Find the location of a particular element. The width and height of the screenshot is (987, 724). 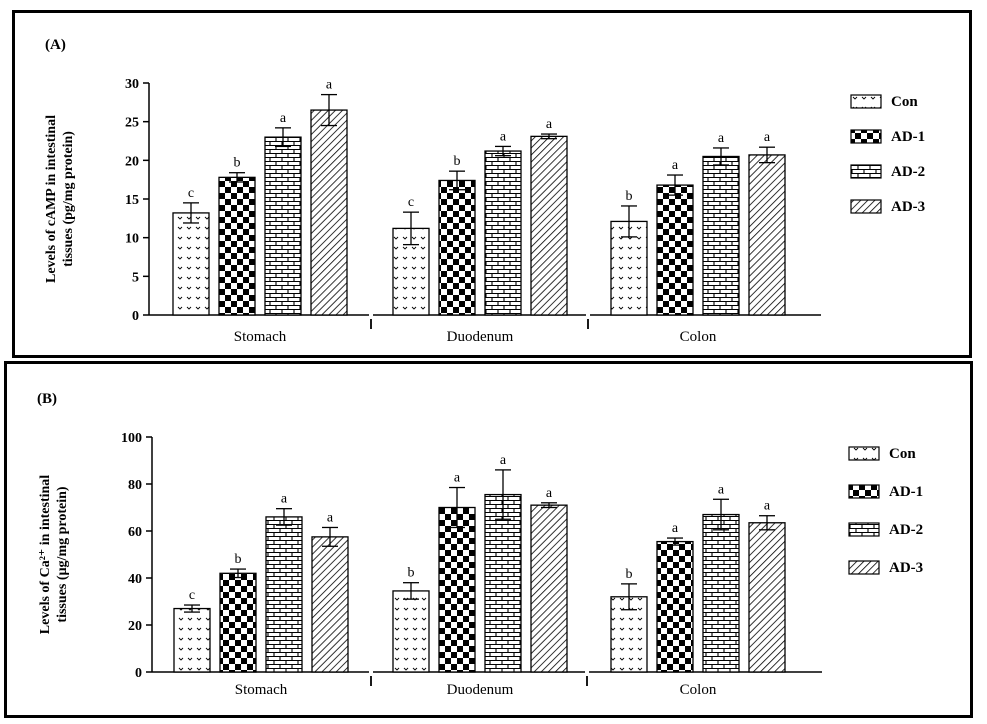

panel-label: (A) is located at coordinates (55, 45).